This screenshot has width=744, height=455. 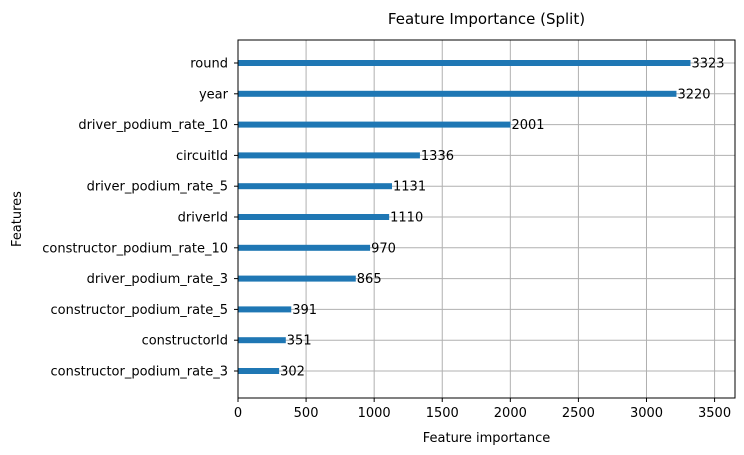 I want to click on y-tick-label: constructor_podium_rate_3, so click(x=140, y=372).